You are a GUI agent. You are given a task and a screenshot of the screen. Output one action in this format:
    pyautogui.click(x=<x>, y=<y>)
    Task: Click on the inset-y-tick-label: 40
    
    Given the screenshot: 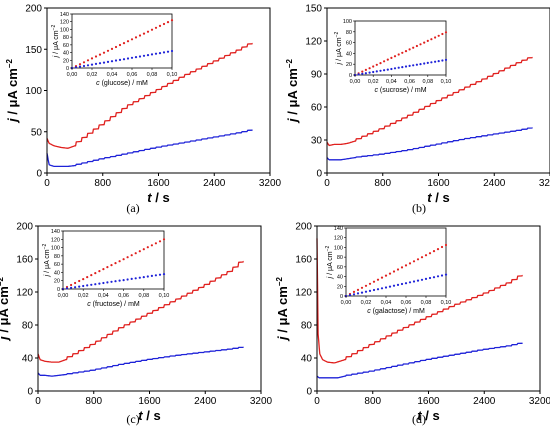 What is the action you would take?
    pyautogui.click(x=349, y=54)
    